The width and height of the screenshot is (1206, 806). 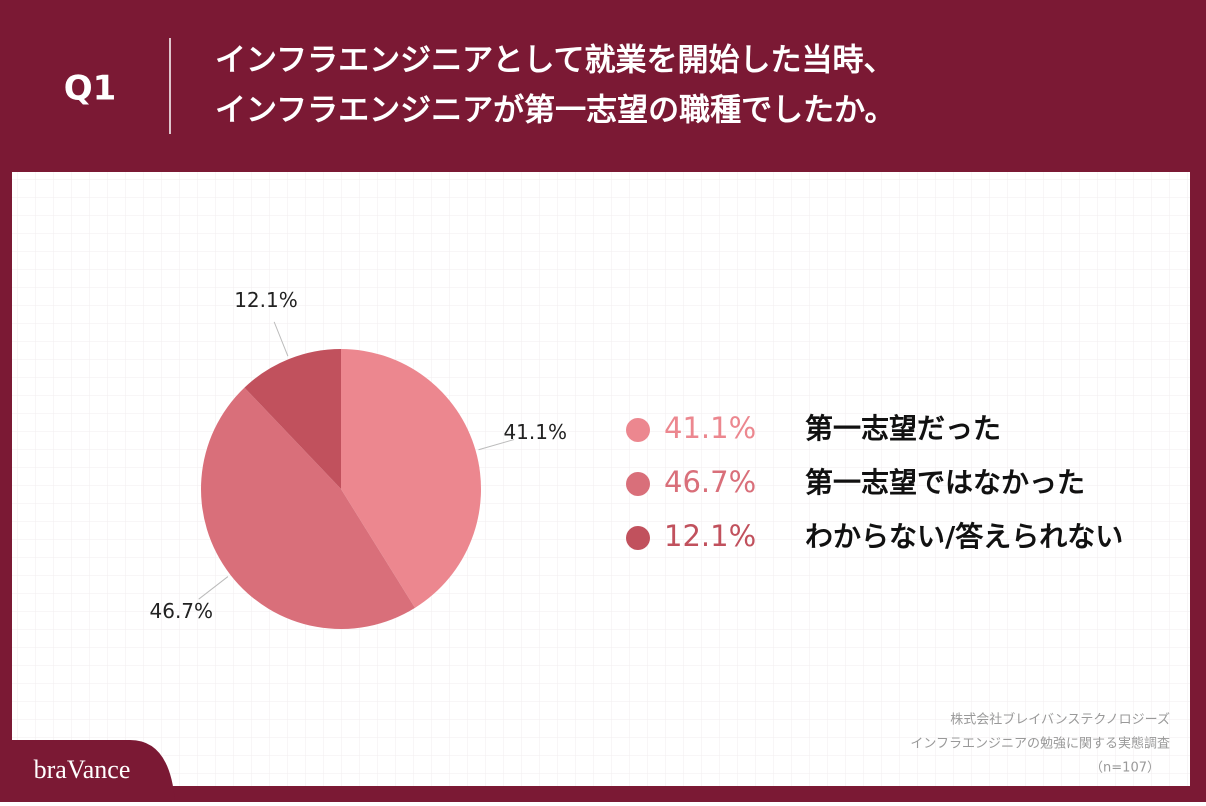 I want to click on title-line: インフラエンジニアとして就業を開始した当時、, so click(x=555, y=61).